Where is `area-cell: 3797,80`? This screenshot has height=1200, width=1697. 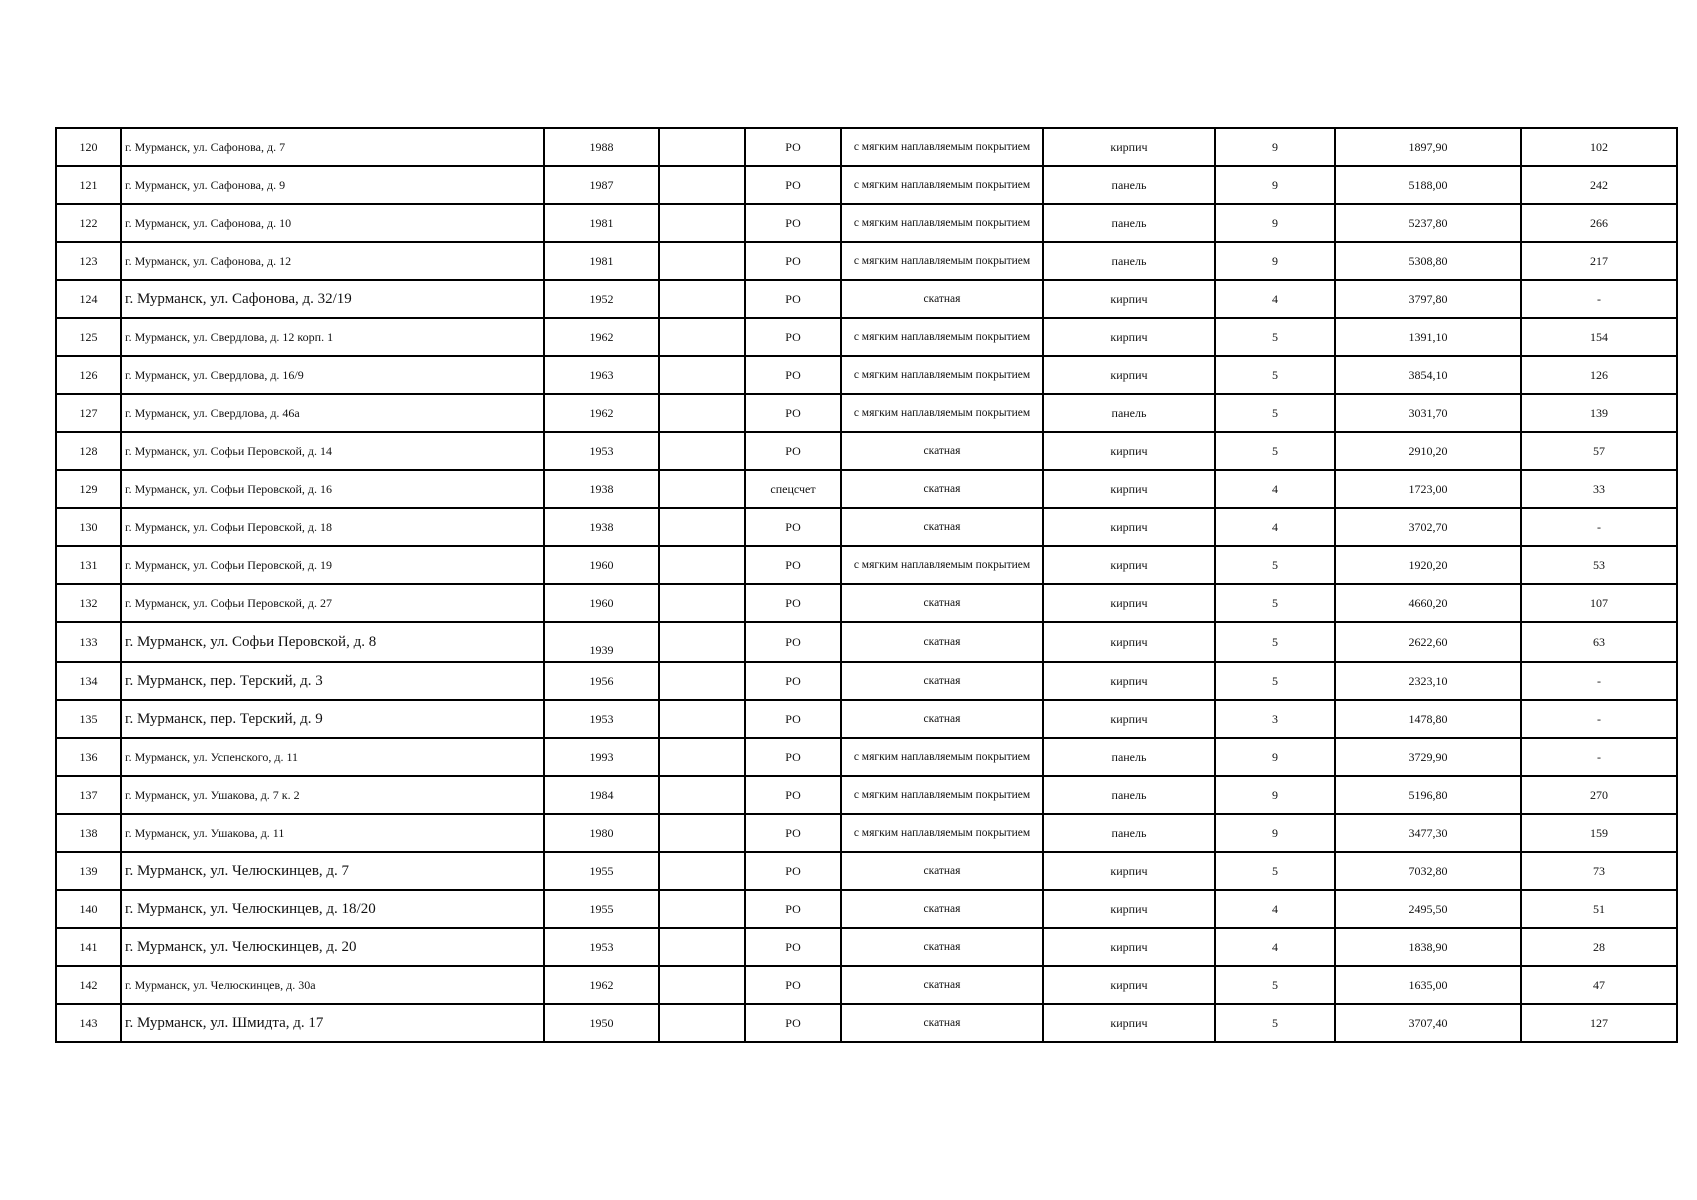
area-cell: 3797,80 is located at coordinates (1428, 299).